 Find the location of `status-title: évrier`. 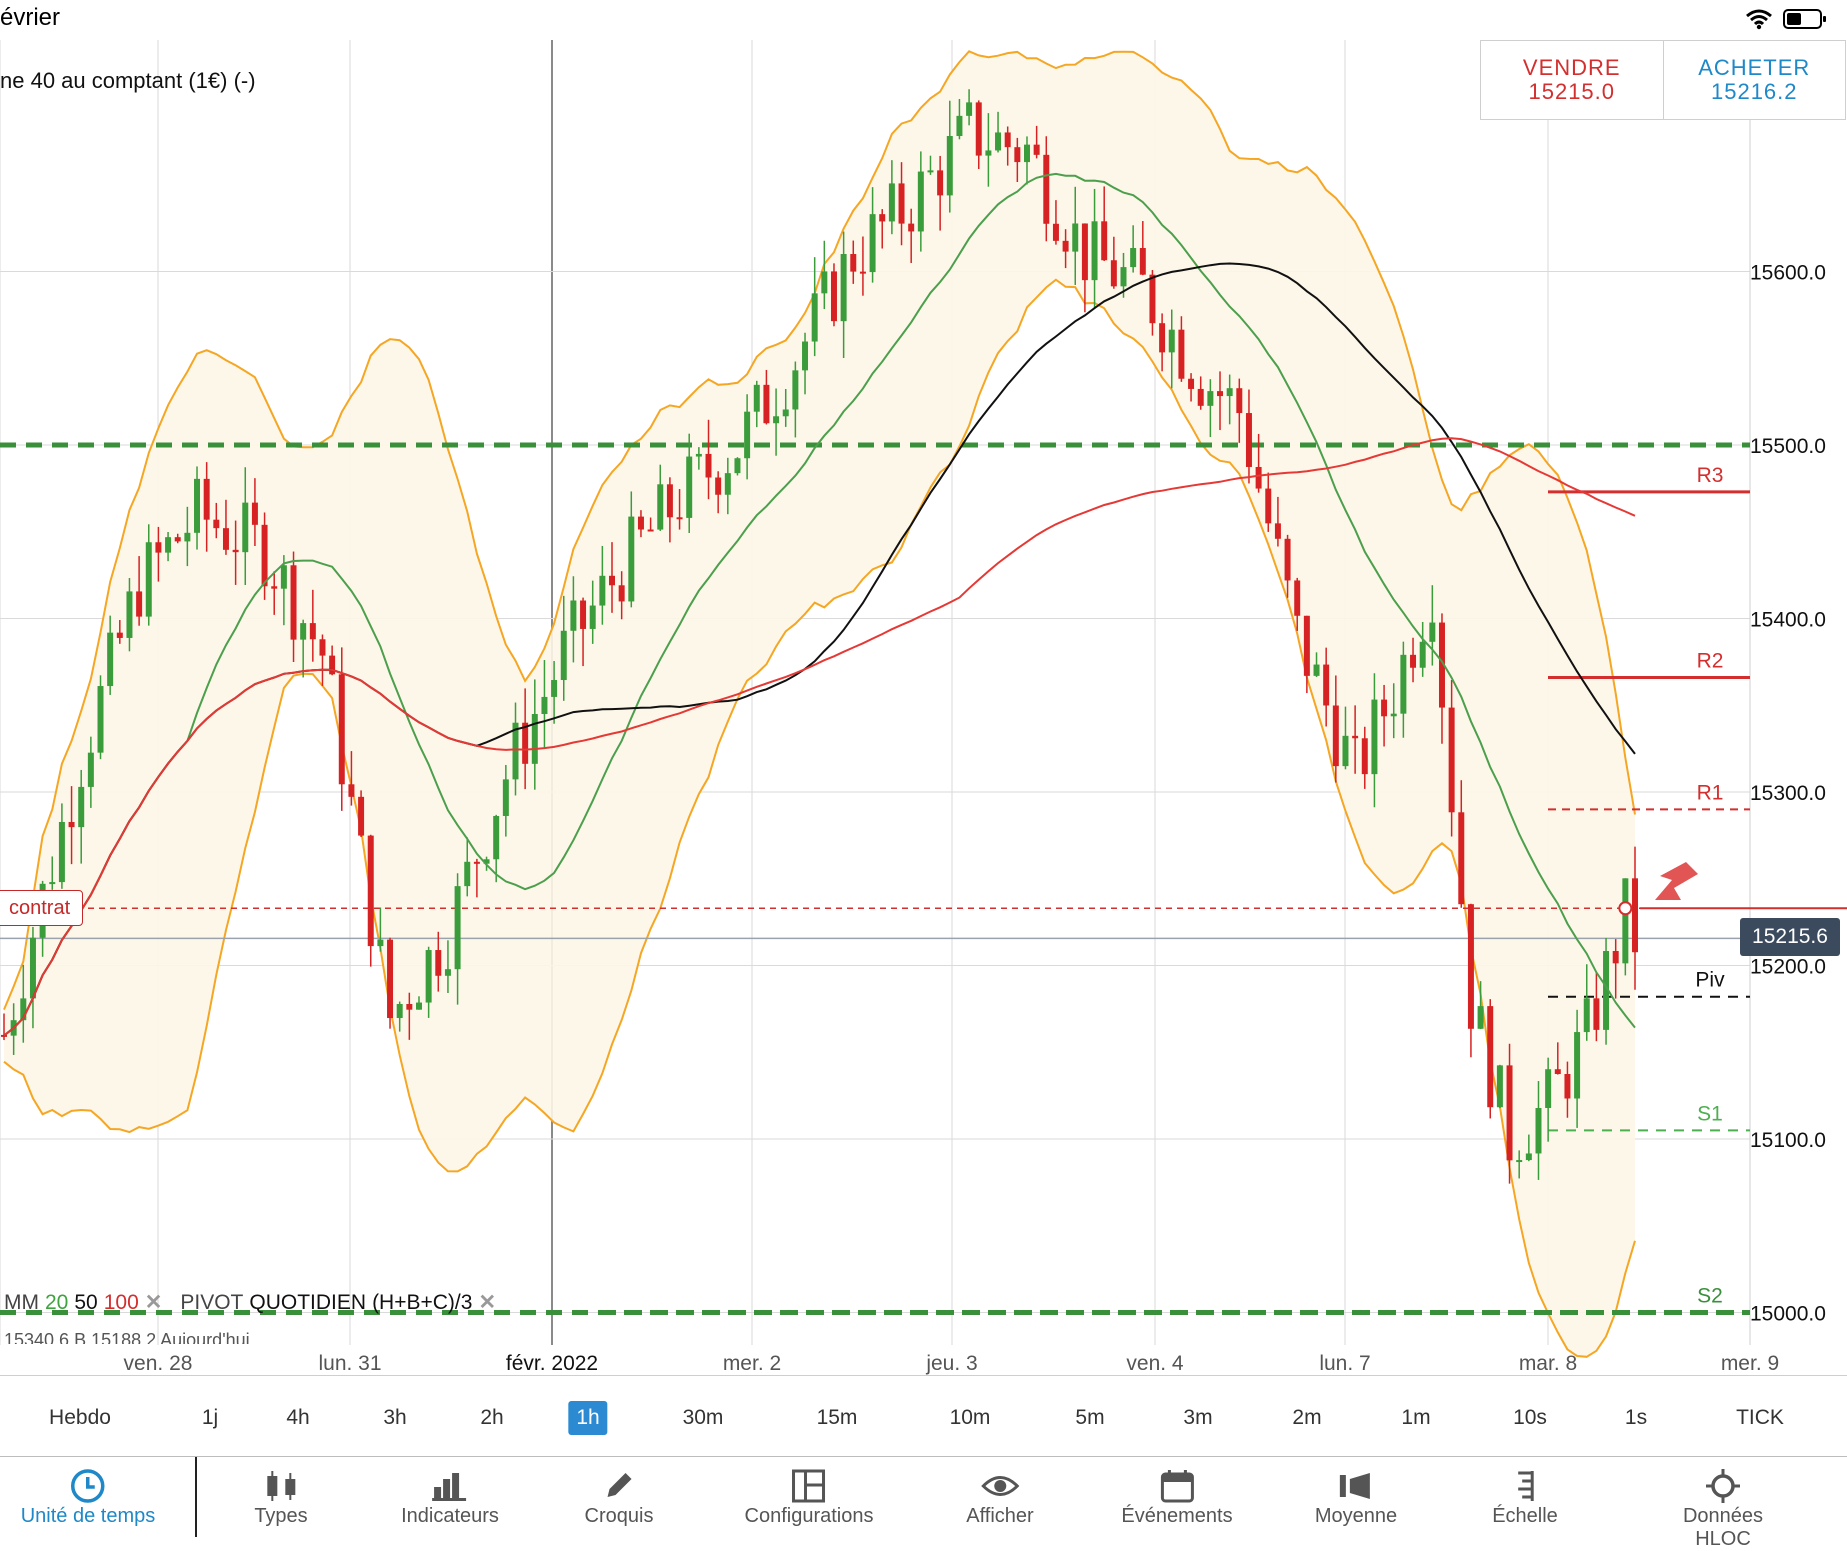

status-title: évrier is located at coordinates (30, 17).